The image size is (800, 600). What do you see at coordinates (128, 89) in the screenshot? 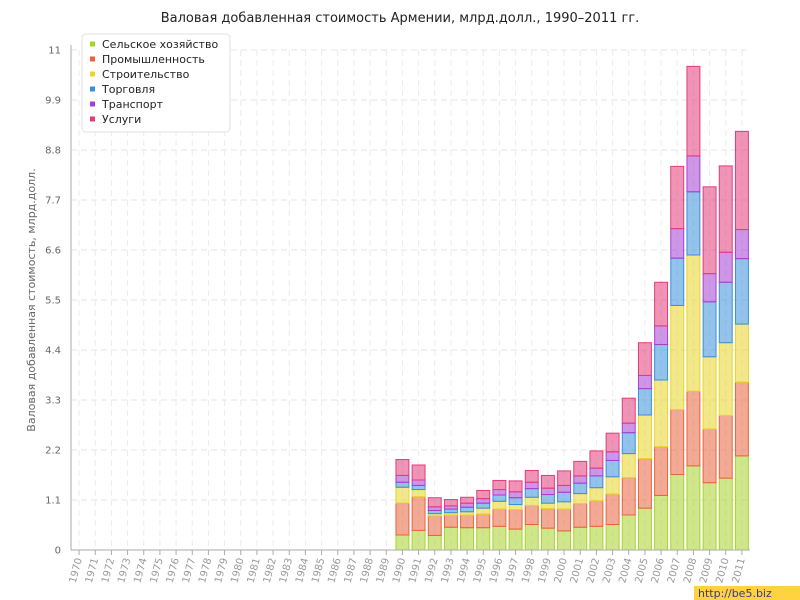
I see `legend-label: Торговля` at bounding box center [128, 89].